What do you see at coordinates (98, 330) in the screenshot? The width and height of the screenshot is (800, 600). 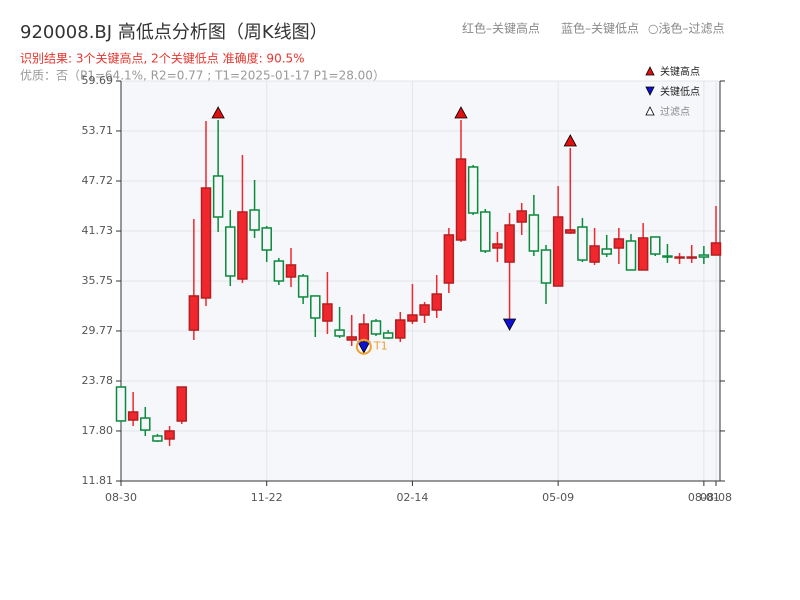 I see `y-tick-label: 29.77` at bounding box center [98, 330].